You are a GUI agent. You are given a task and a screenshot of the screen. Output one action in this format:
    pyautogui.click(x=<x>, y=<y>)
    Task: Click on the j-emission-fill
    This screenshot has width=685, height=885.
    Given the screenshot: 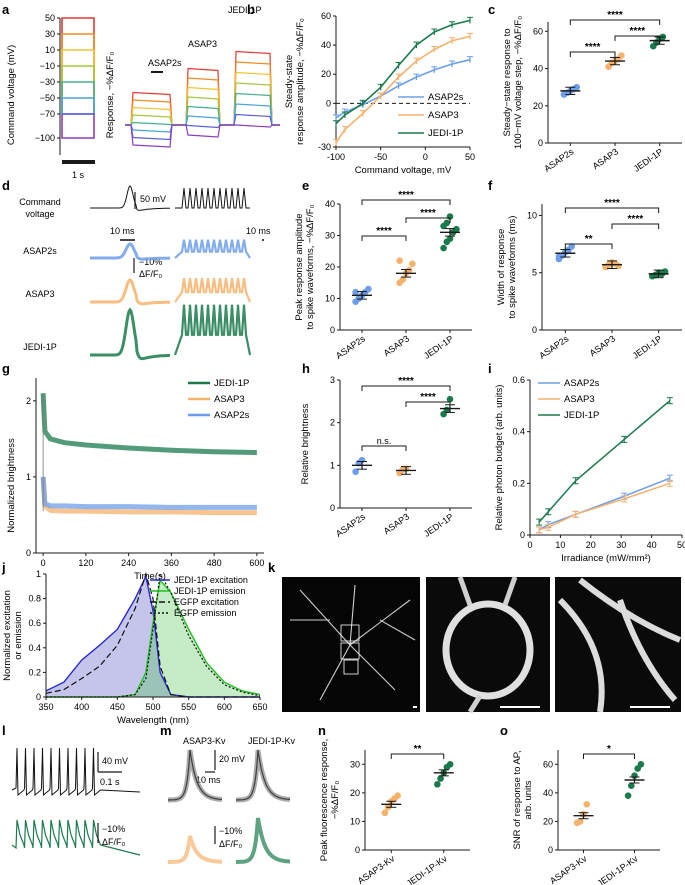 What is the action you would take?
    pyautogui.click(x=153, y=638)
    